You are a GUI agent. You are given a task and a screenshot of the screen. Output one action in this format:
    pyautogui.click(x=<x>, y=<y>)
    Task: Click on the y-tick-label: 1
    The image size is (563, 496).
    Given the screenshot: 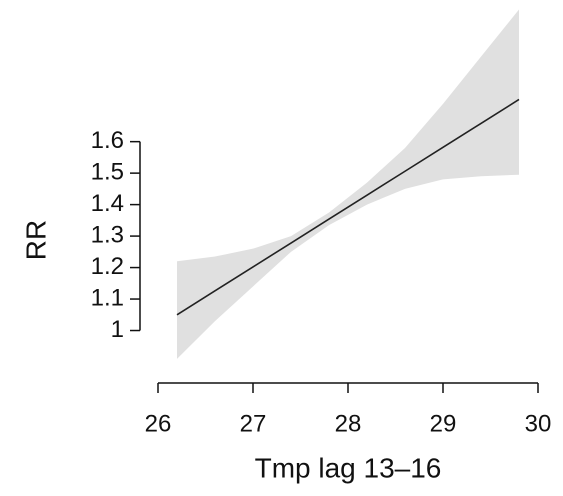 What is the action you would take?
    pyautogui.click(x=117, y=329)
    